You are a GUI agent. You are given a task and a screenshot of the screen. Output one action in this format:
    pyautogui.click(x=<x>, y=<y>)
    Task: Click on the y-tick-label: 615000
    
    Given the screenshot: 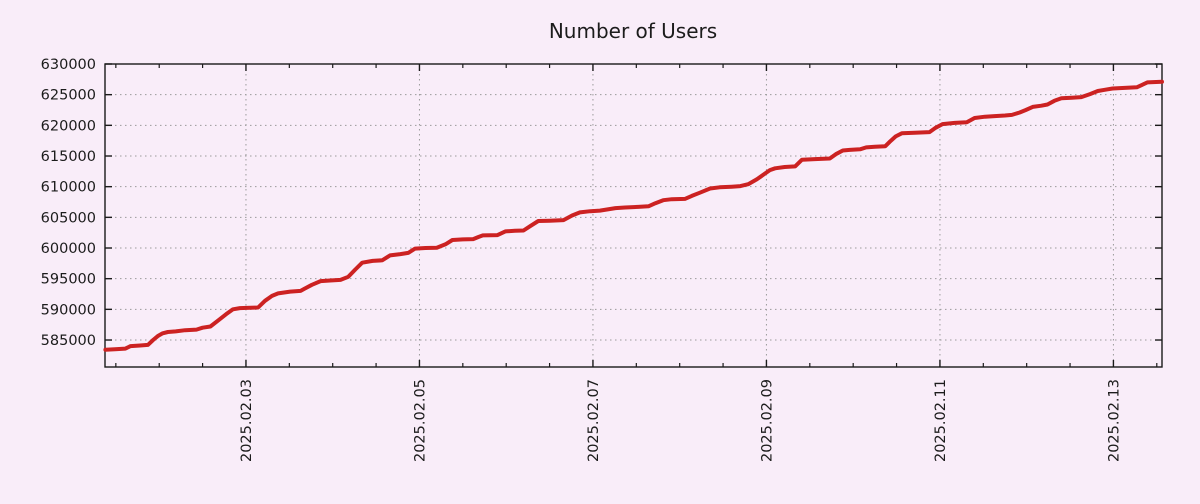 What is the action you would take?
    pyautogui.click(x=68, y=157)
    